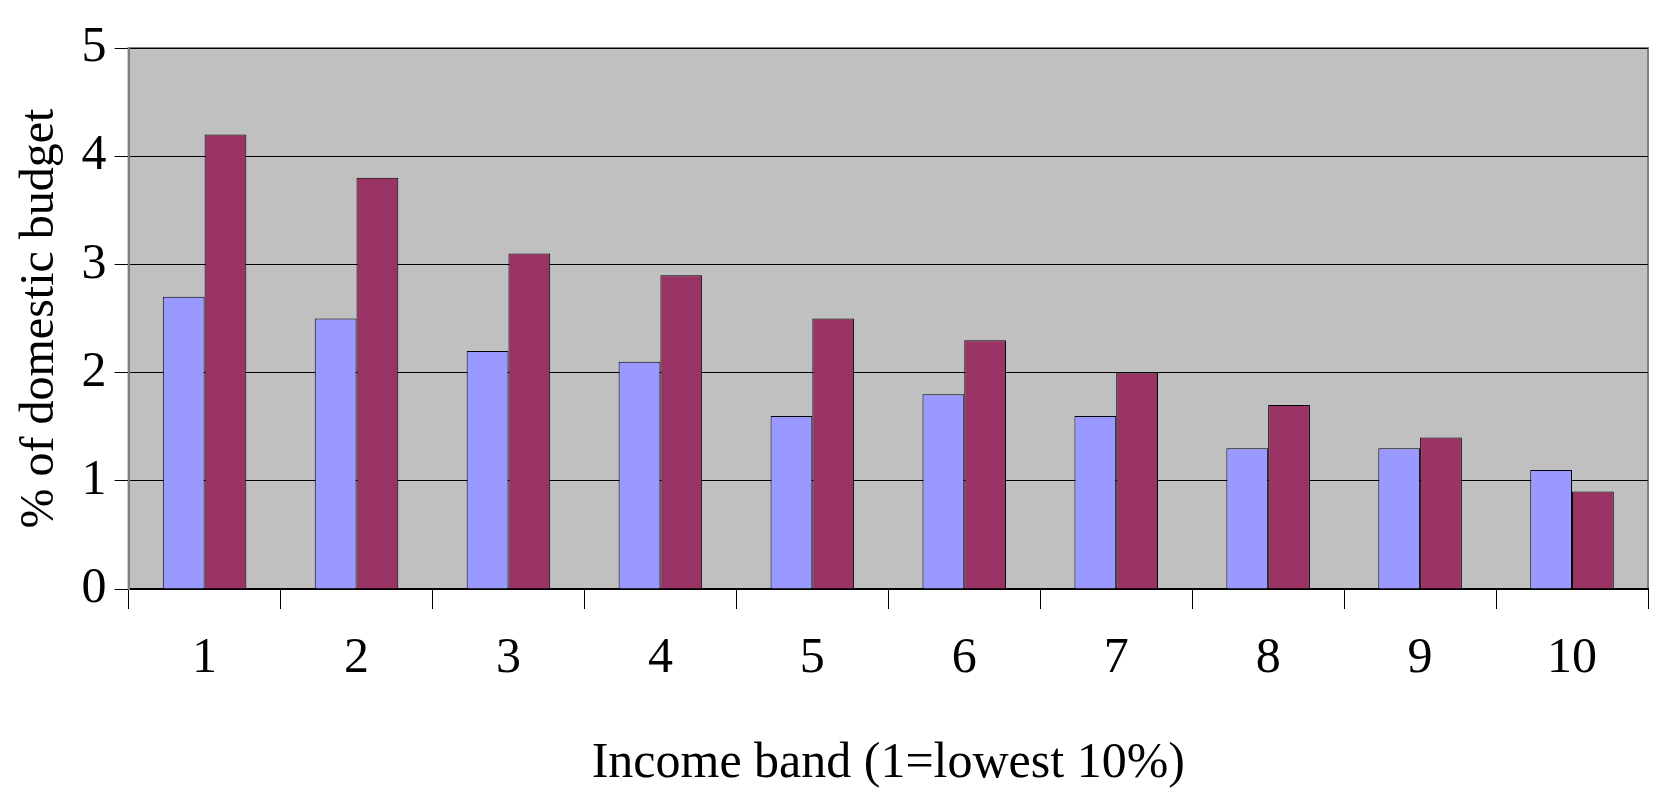 This screenshot has height=808, width=1673. I want to click on x-tick-label: 1, so click(205, 655).